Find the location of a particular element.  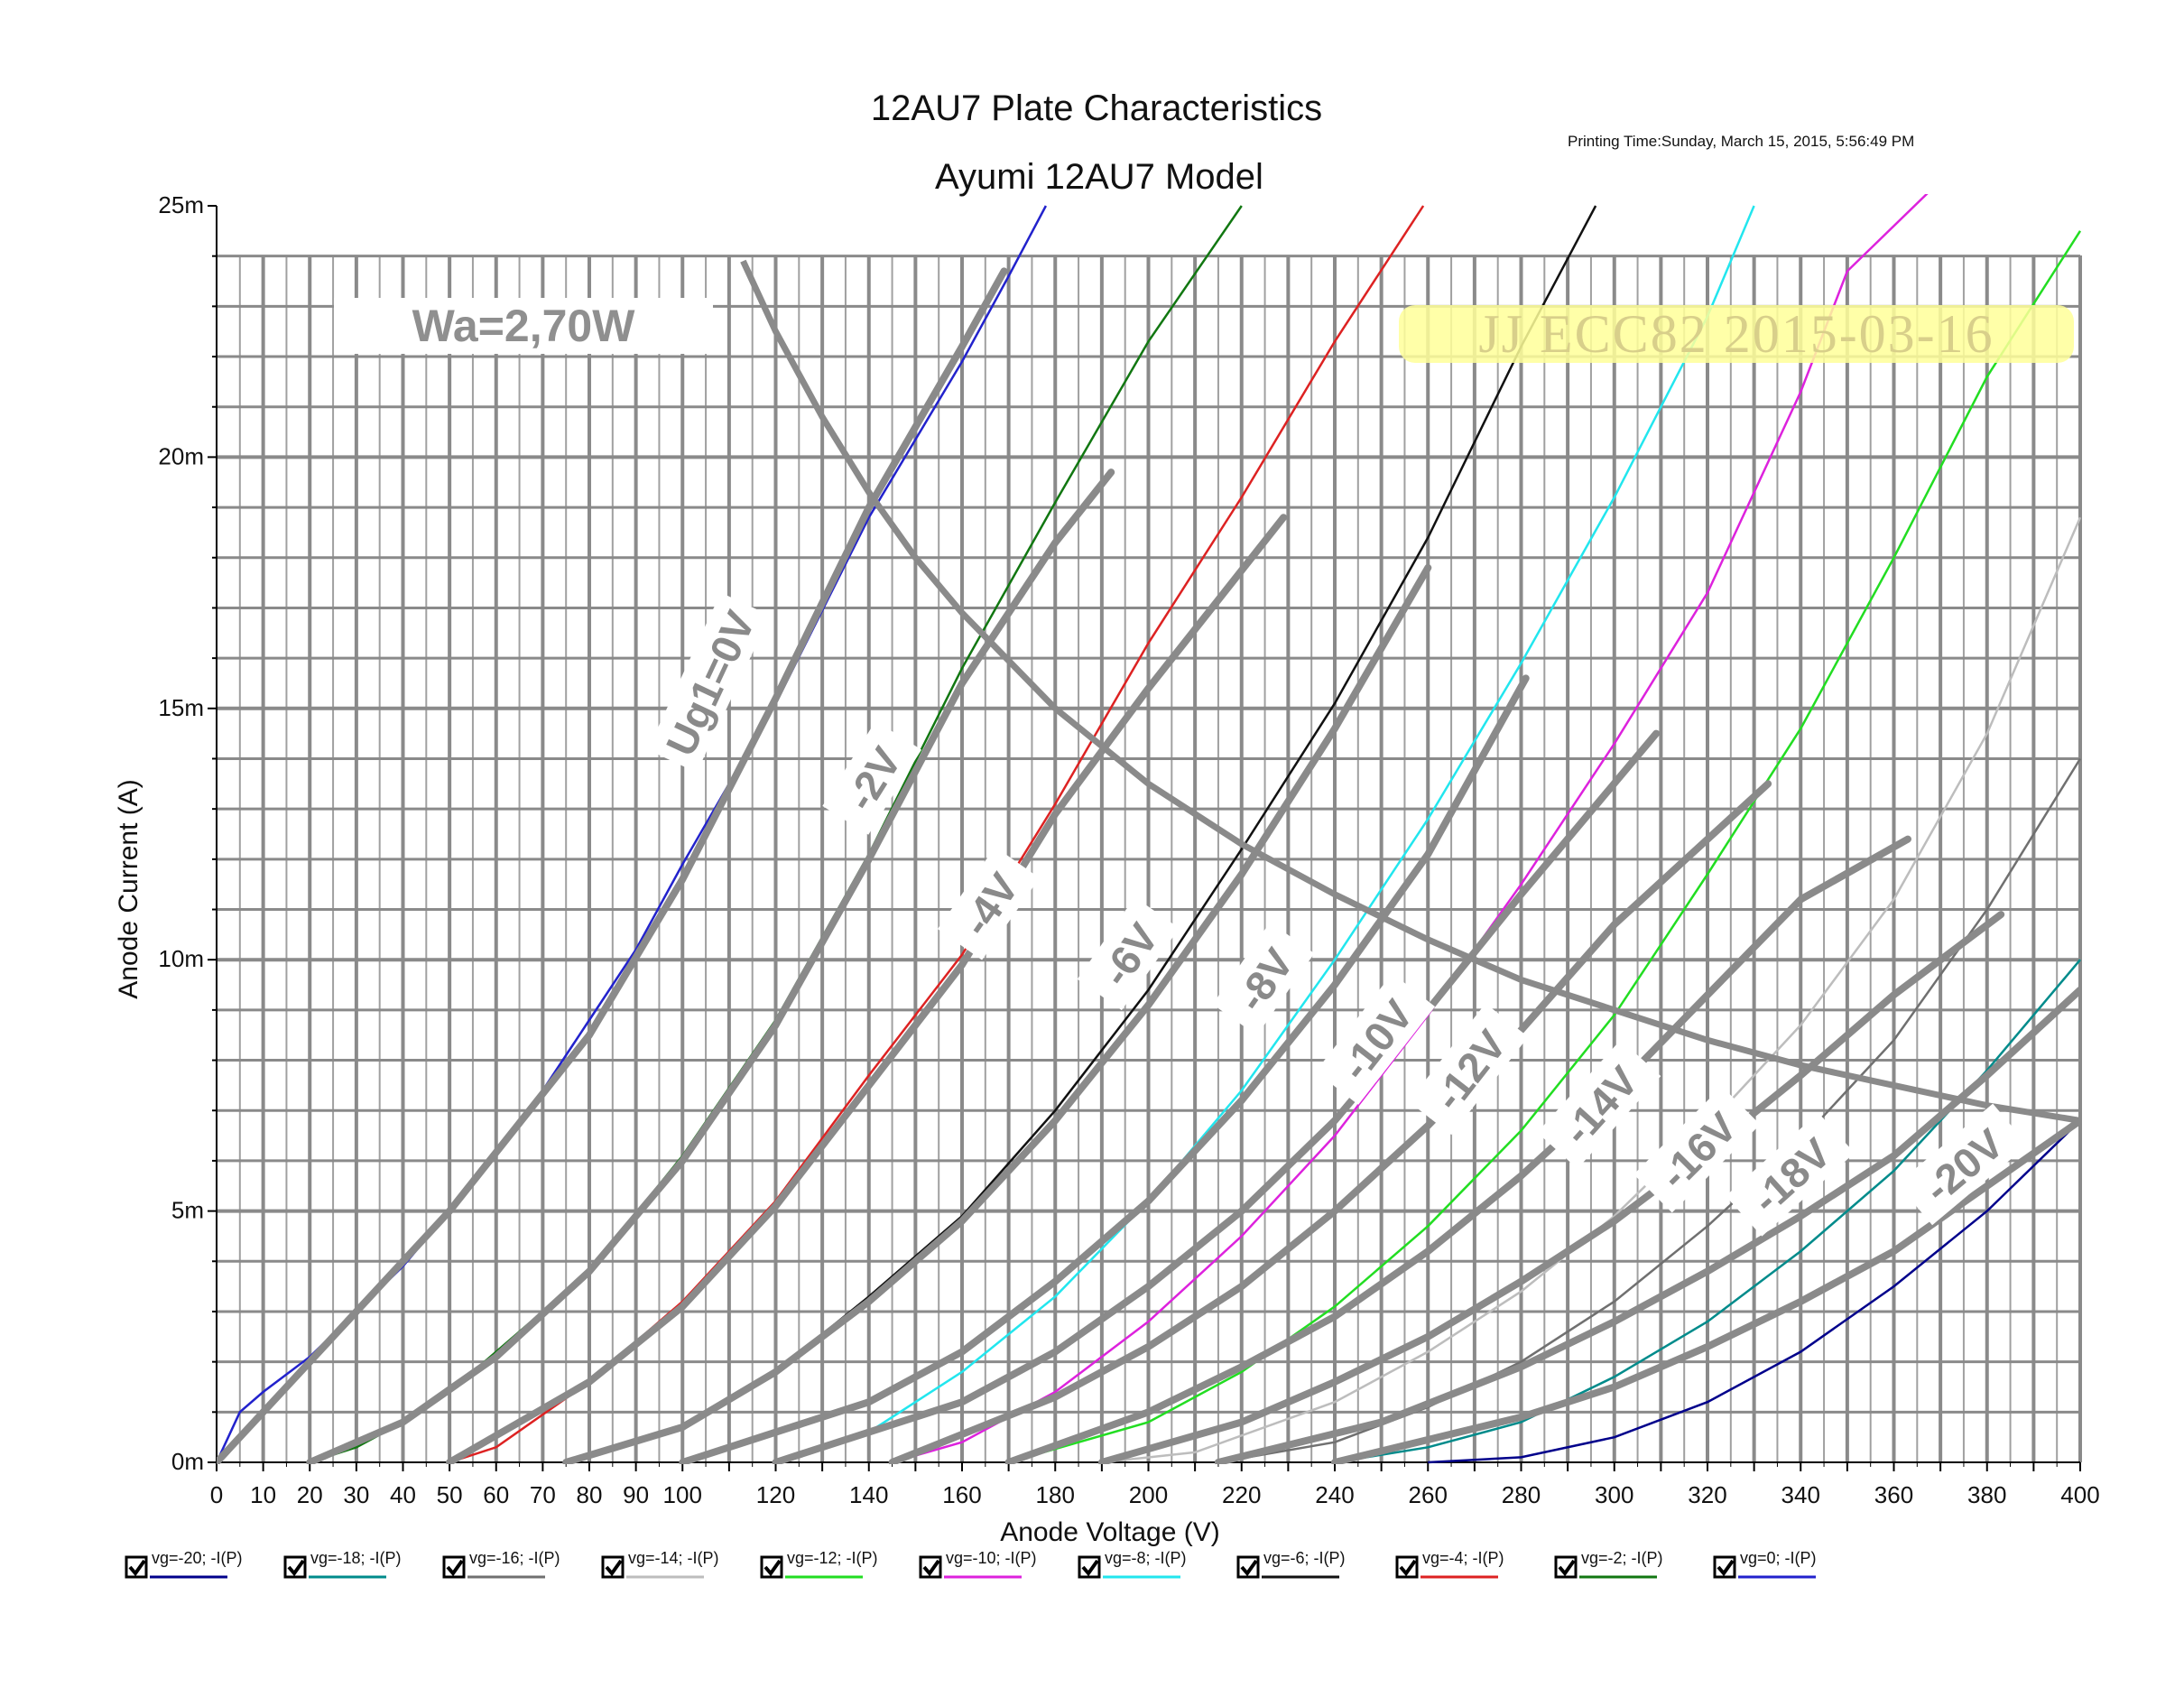

legend-label: vg=-10; -I(P) is located at coordinates (991, 1558).